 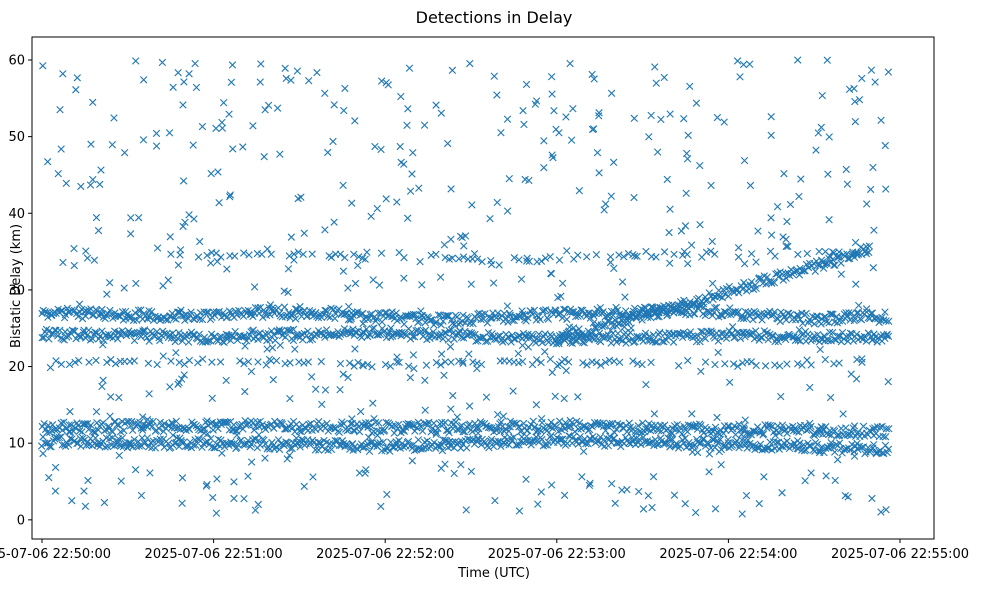 I want to click on y-tick-label: 50, so click(x=16, y=137).